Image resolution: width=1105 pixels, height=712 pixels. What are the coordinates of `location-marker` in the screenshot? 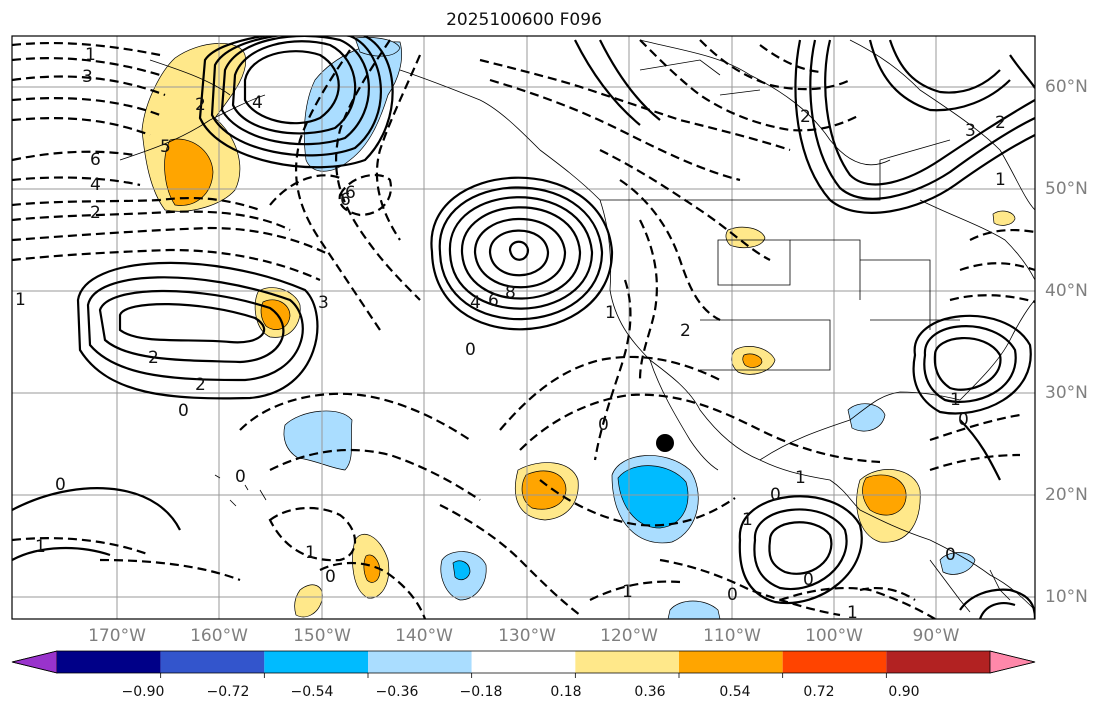 It's located at (665, 443).